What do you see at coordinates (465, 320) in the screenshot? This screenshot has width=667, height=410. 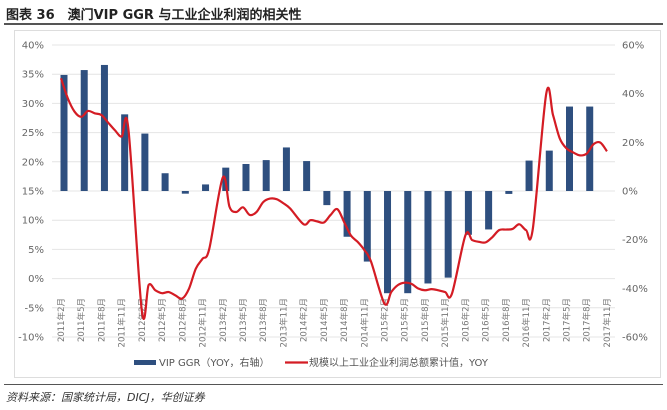 I see `x-axis-label: 2016年2月` at bounding box center [465, 320].